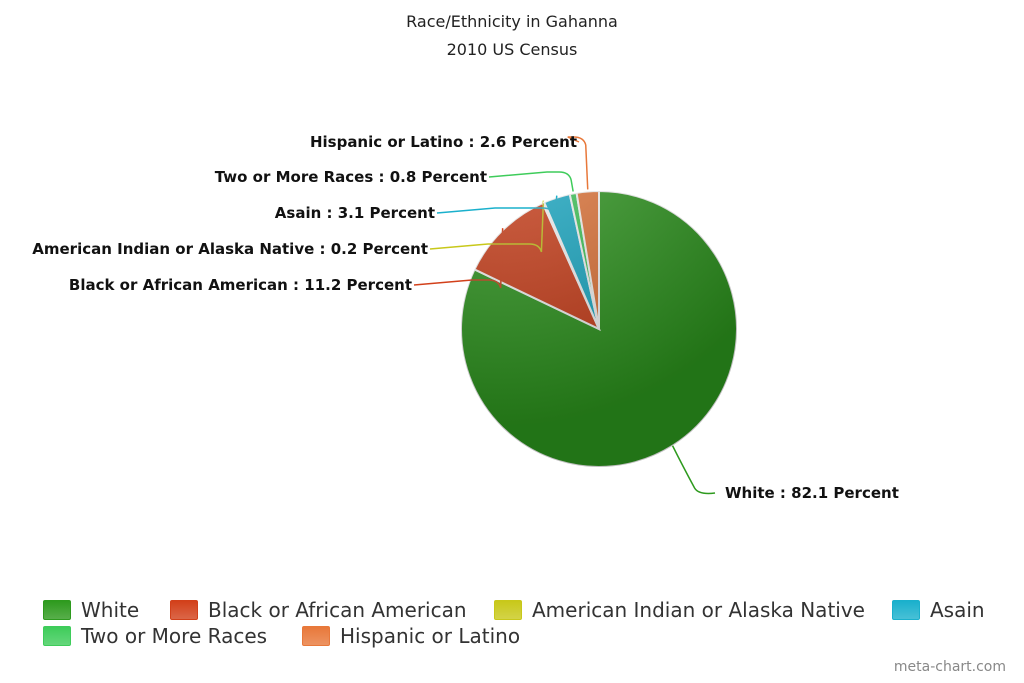 The image size is (1024, 683). Describe the element at coordinates (512, 21) in the screenshot. I see `chart-title: Race/Ethnicity in Gahanna` at that location.